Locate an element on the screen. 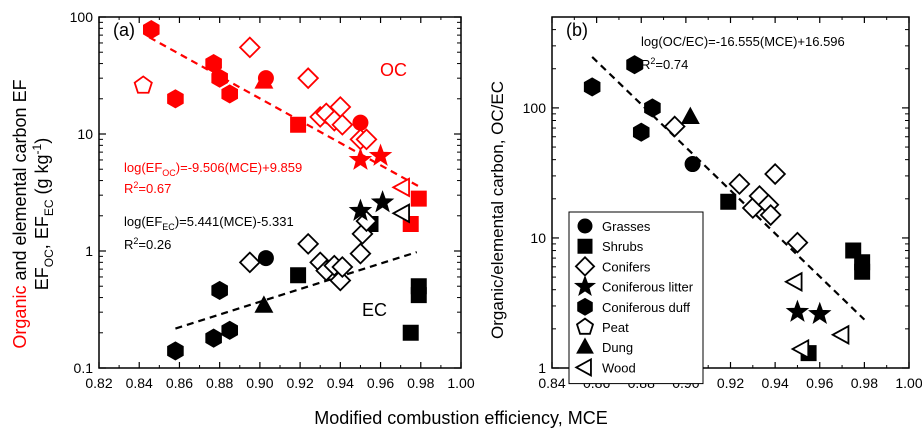  legend-label: Grasses is located at coordinates (626, 226).